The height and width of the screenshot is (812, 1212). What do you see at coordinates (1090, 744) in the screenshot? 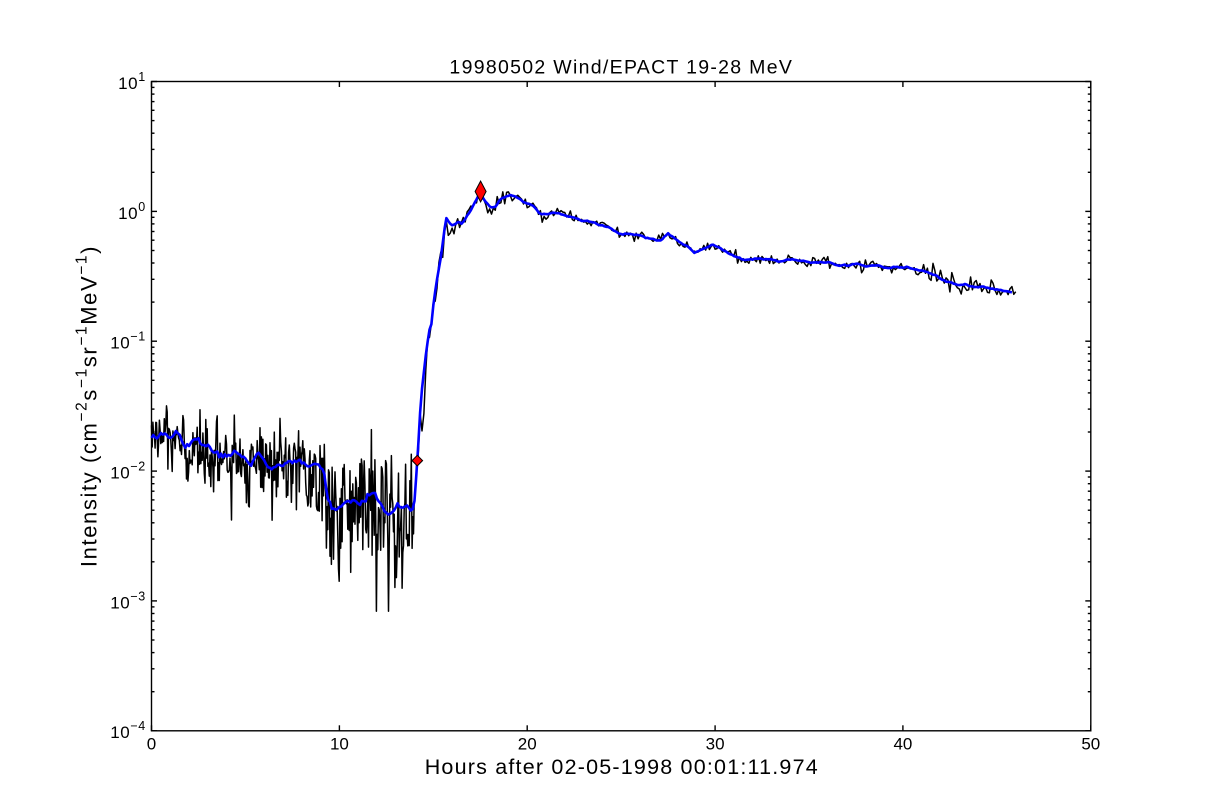
I see `svg-text: 50` at bounding box center [1090, 744].